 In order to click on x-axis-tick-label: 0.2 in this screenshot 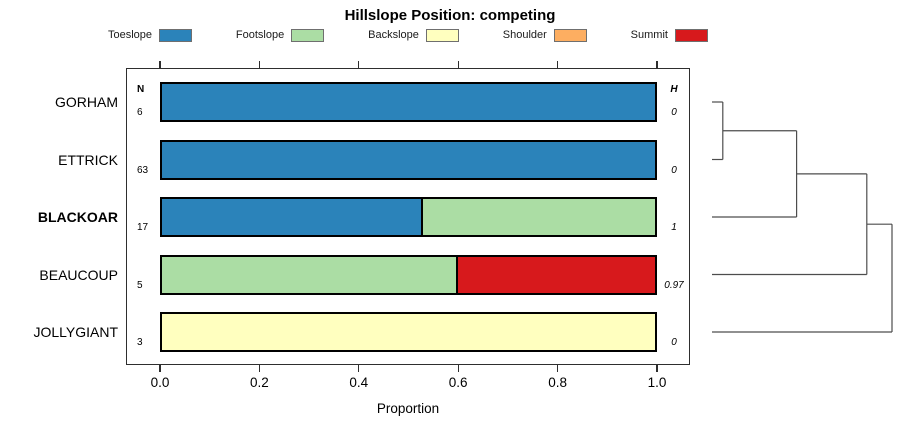, I will do `click(259, 382)`.